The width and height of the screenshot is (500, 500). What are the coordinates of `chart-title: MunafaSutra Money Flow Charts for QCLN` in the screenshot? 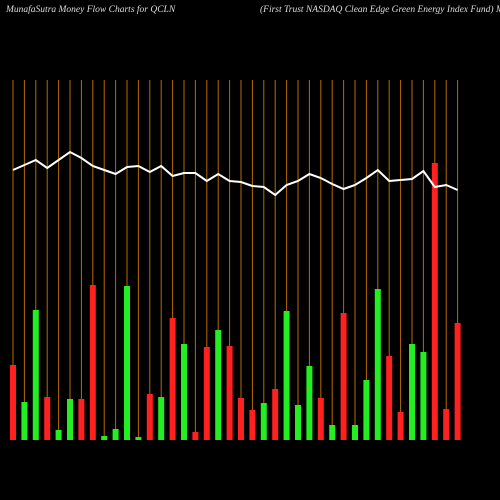 It's located at (90, 9).